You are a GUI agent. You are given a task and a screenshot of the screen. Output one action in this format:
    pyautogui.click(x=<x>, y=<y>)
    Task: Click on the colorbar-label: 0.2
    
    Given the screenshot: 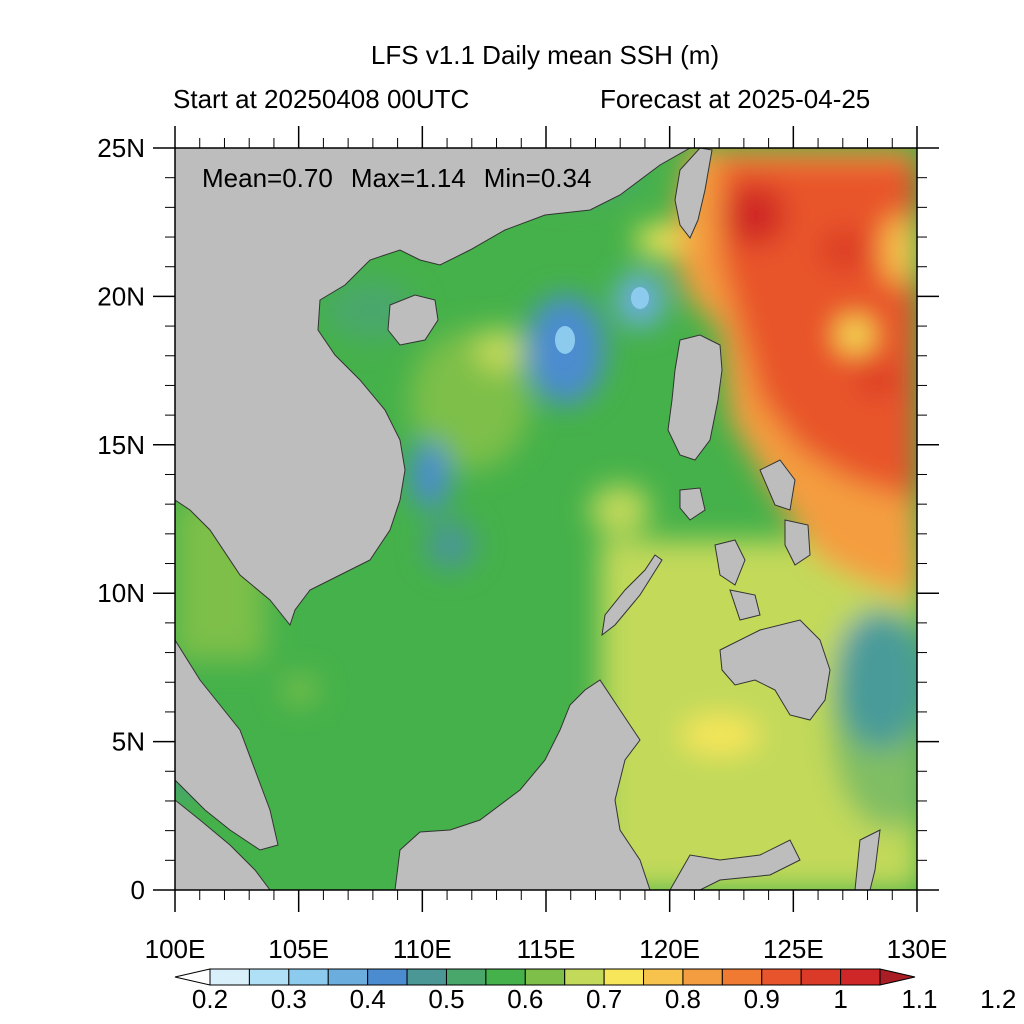 What is the action you would take?
    pyautogui.click(x=210, y=999)
    